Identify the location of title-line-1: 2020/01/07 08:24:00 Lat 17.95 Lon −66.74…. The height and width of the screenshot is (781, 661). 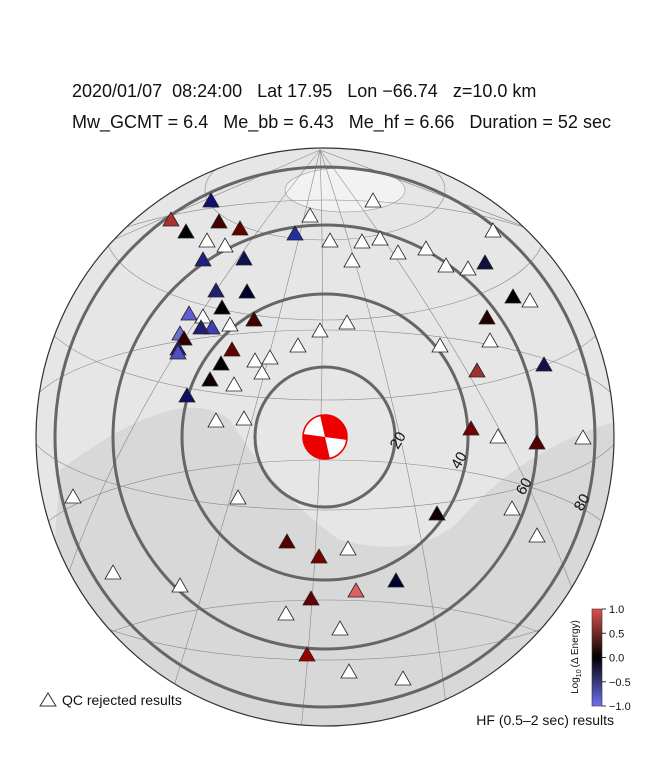
(304, 91).